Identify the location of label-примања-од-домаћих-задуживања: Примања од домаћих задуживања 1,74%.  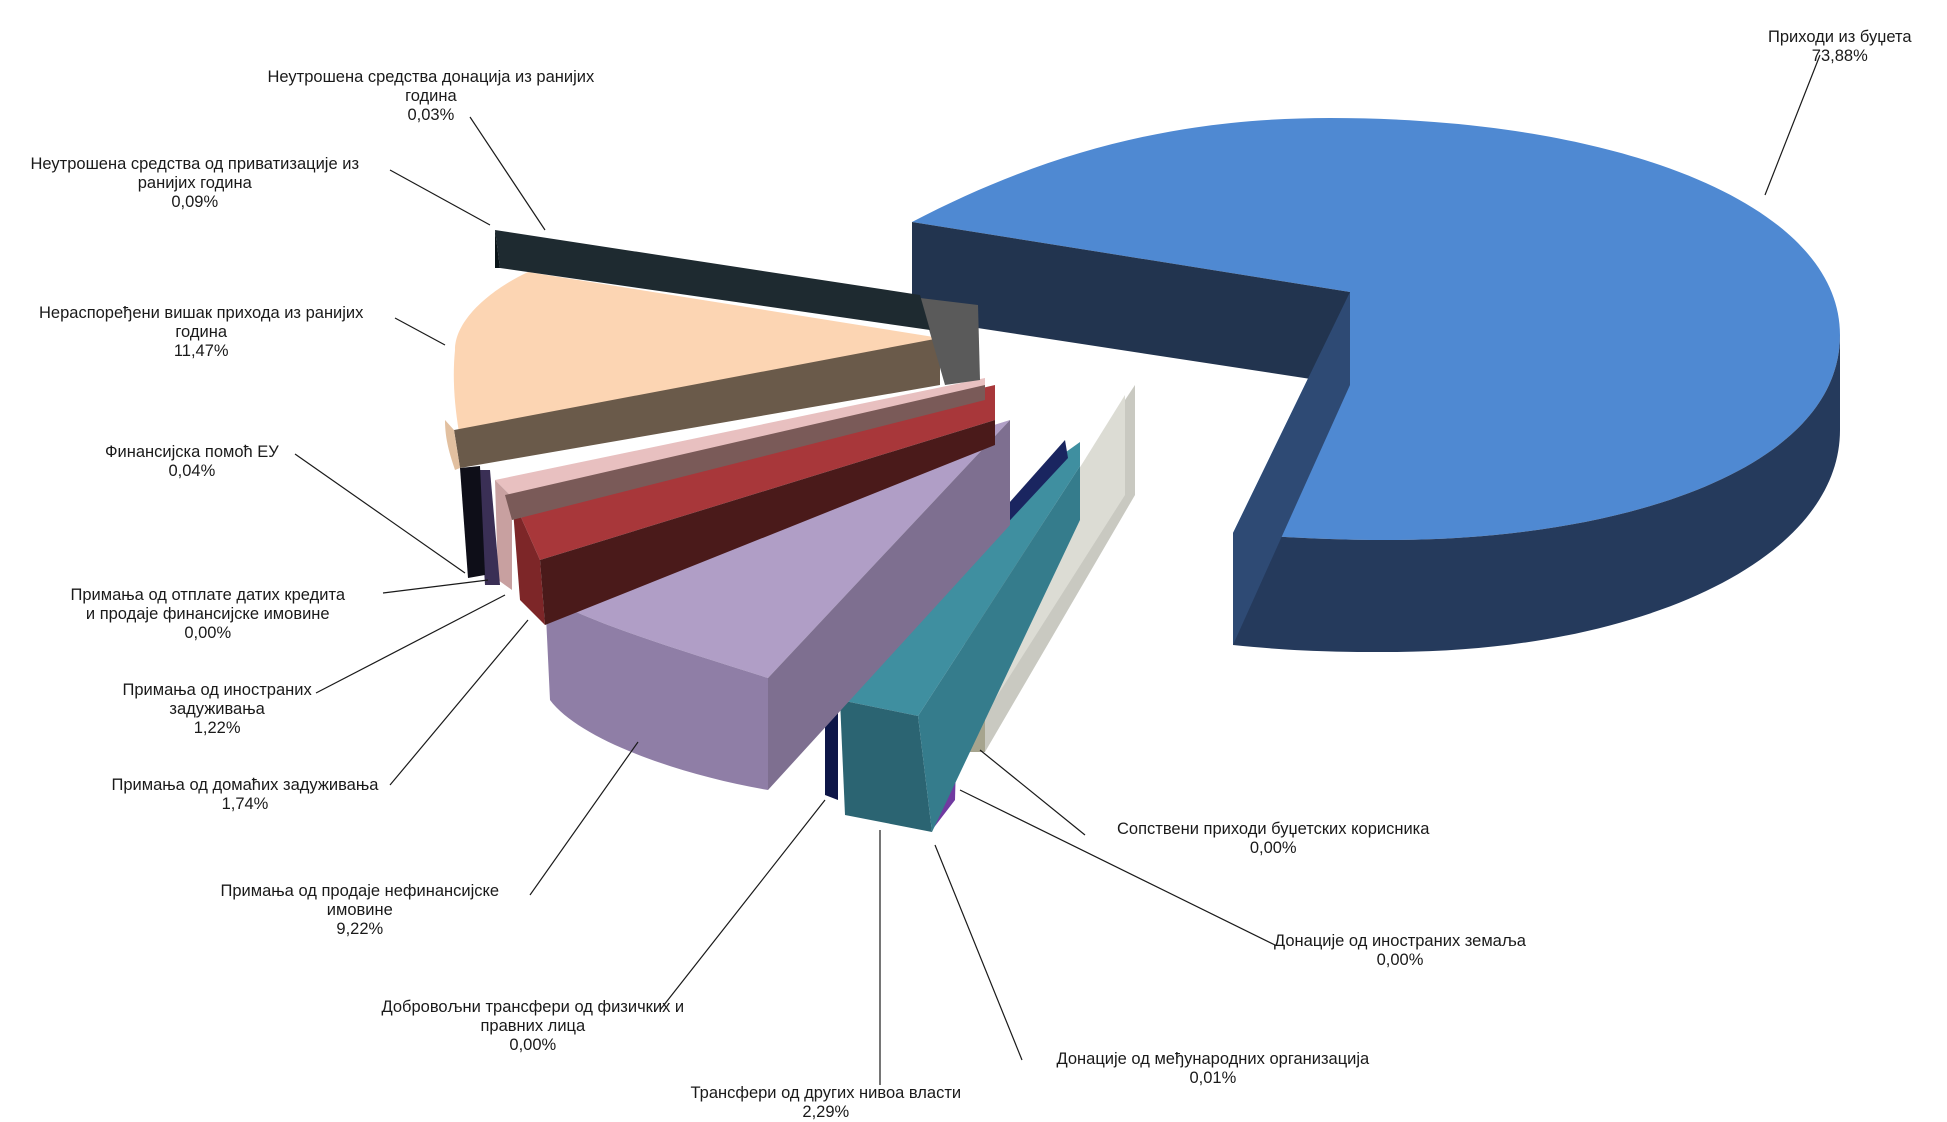
(245, 795).